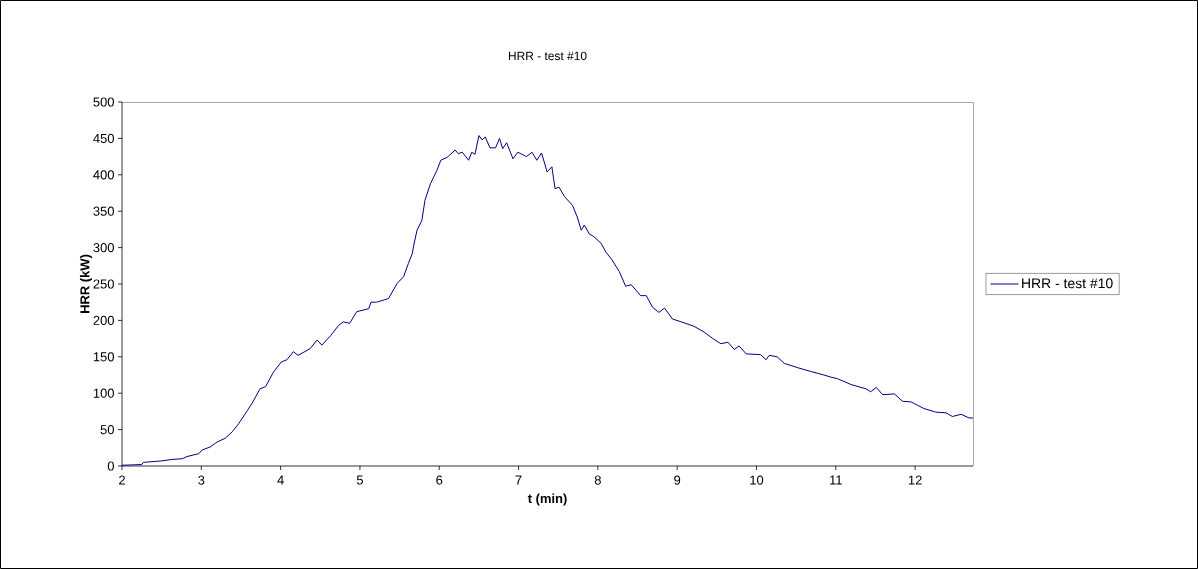  I want to click on legend-label: HRR - test #10, so click(1067, 283).